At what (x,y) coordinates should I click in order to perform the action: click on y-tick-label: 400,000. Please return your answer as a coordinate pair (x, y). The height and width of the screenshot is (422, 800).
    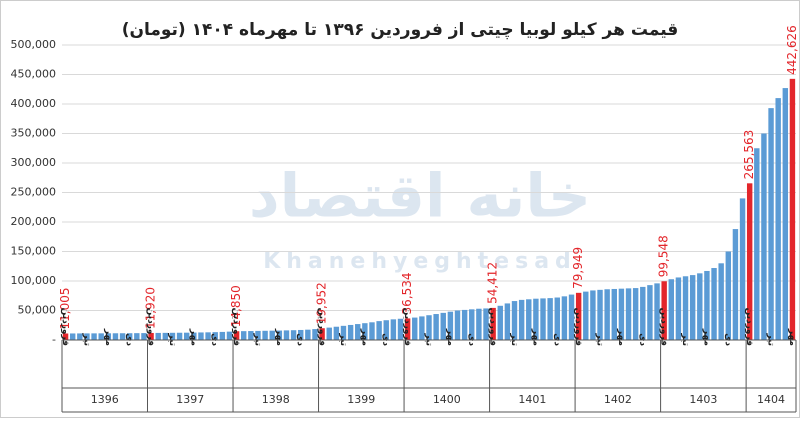
    Looking at the image, I should click on (34, 103).